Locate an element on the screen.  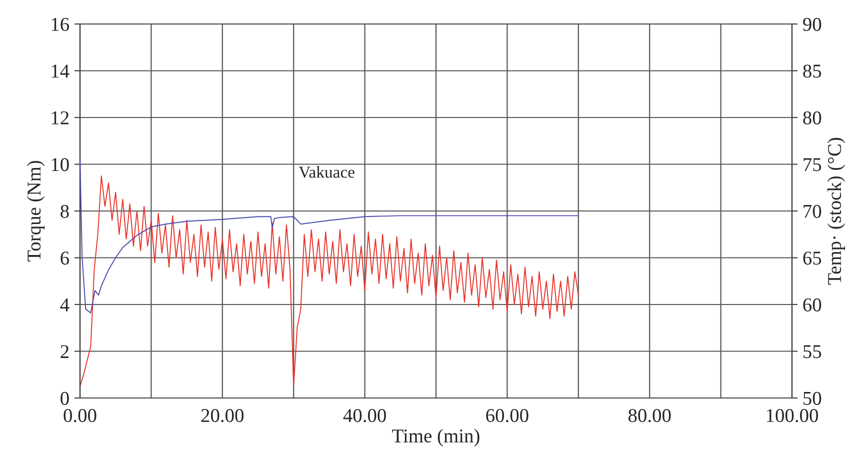
y2-tick-label: 50 is located at coordinates (813, 398).